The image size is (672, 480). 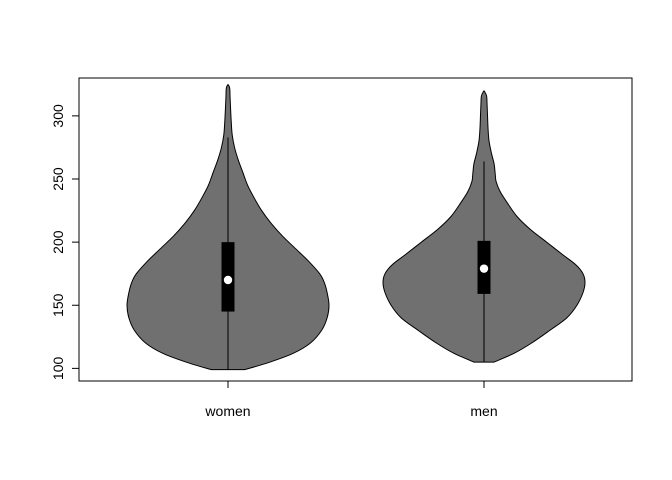 What do you see at coordinates (484, 268) in the screenshot?
I see `median-men` at bounding box center [484, 268].